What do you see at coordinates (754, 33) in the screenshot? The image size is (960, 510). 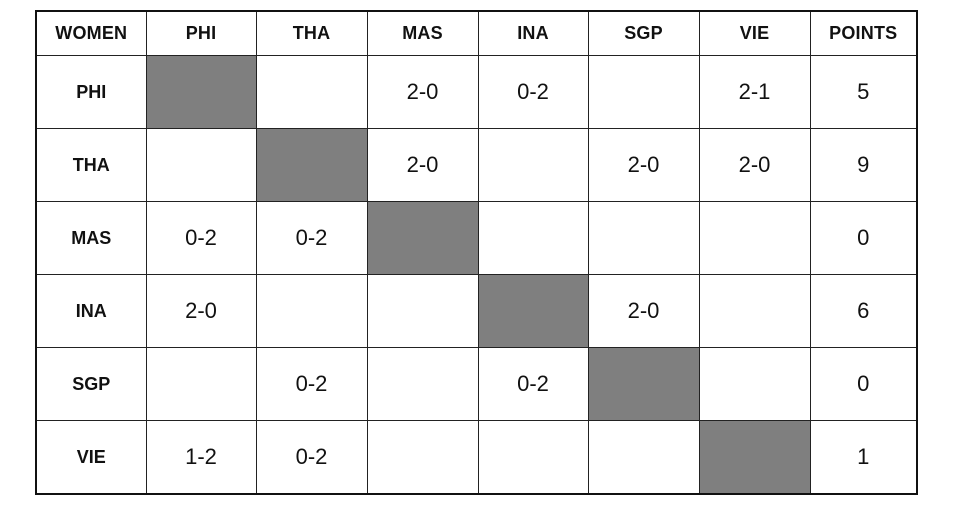 I see `header-vie: VIE` at bounding box center [754, 33].